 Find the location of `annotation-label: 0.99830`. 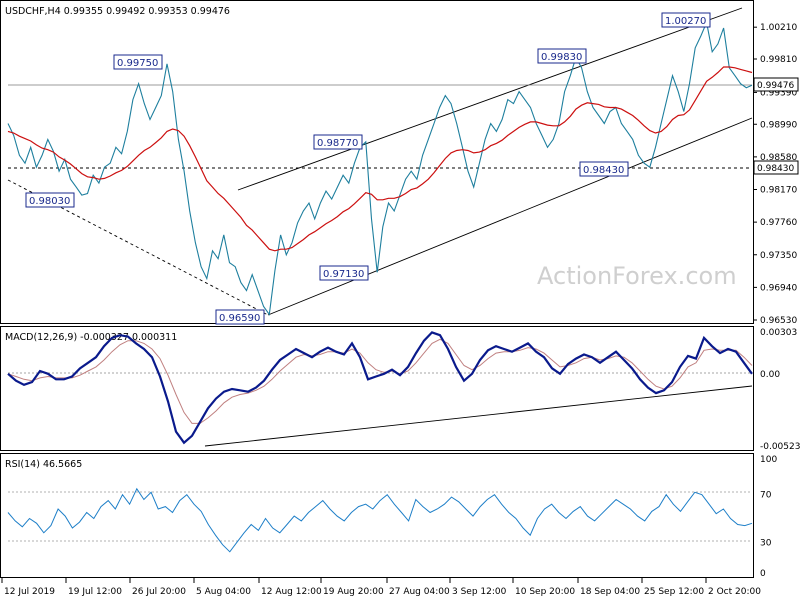

annotation-label: 0.99830 is located at coordinates (561, 57).